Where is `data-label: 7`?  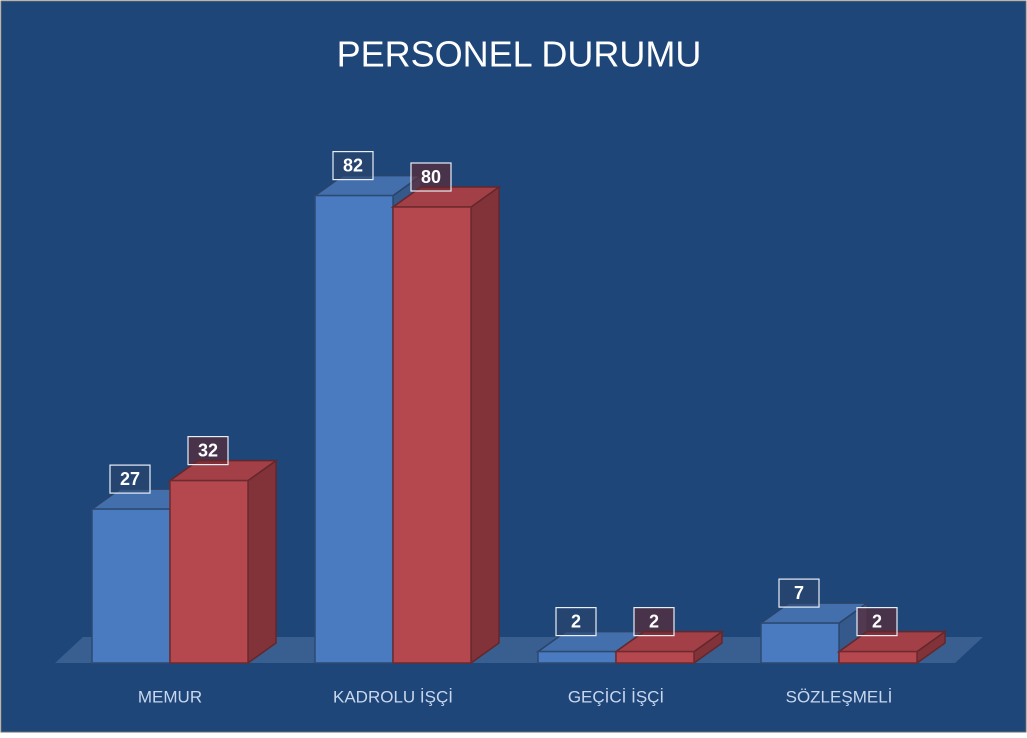
data-label: 7 is located at coordinates (799, 593).